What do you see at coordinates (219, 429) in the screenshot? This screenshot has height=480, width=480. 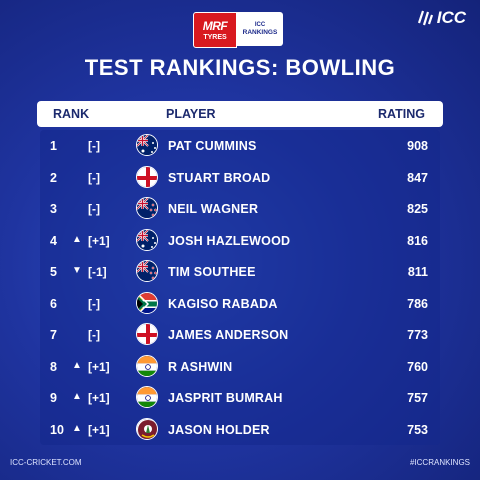 I see `player-name: JASON HOLDER` at bounding box center [219, 429].